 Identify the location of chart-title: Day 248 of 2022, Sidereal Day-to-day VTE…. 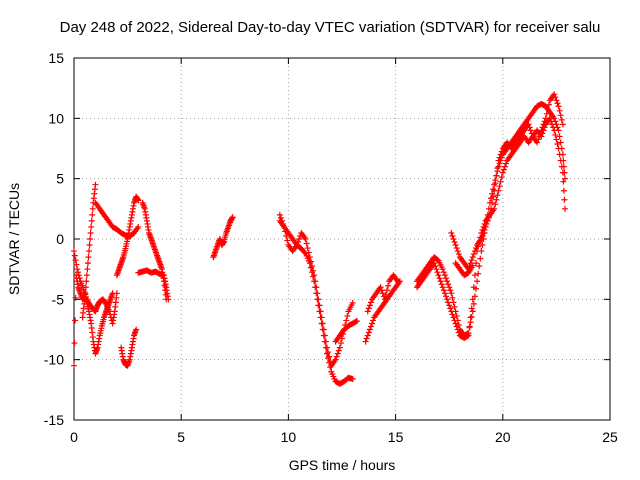
(330, 27).